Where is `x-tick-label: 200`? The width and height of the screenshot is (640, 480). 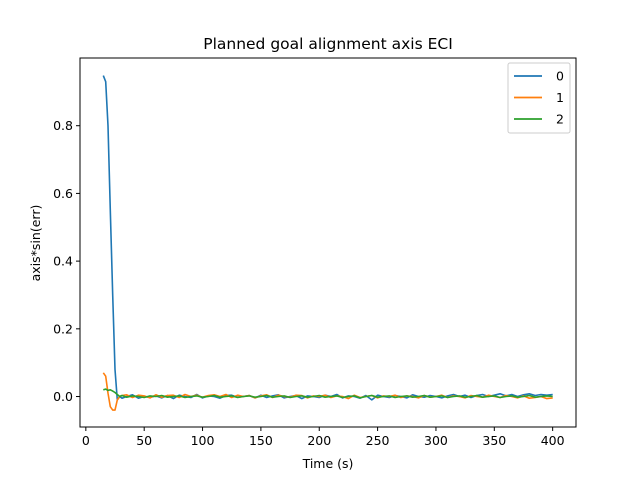 x-tick-label: 200 is located at coordinates (319, 440).